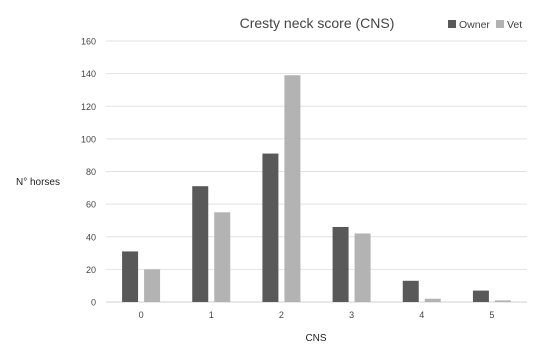 This screenshot has width=545, height=348. I want to click on y-axis-label: N° horses, so click(38, 182).